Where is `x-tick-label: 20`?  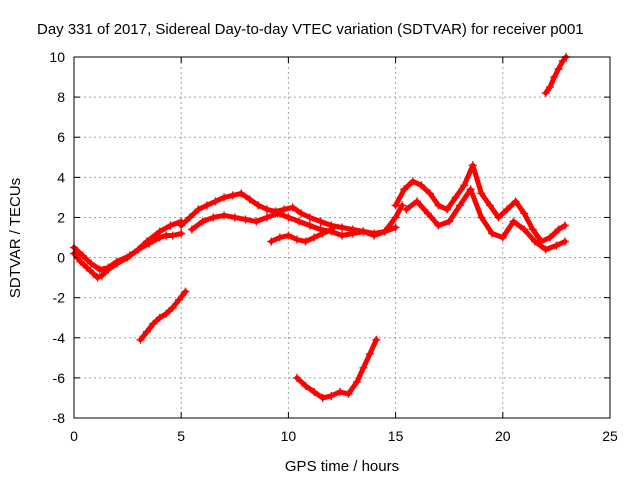
x-tick-label: 20 is located at coordinates (503, 436).